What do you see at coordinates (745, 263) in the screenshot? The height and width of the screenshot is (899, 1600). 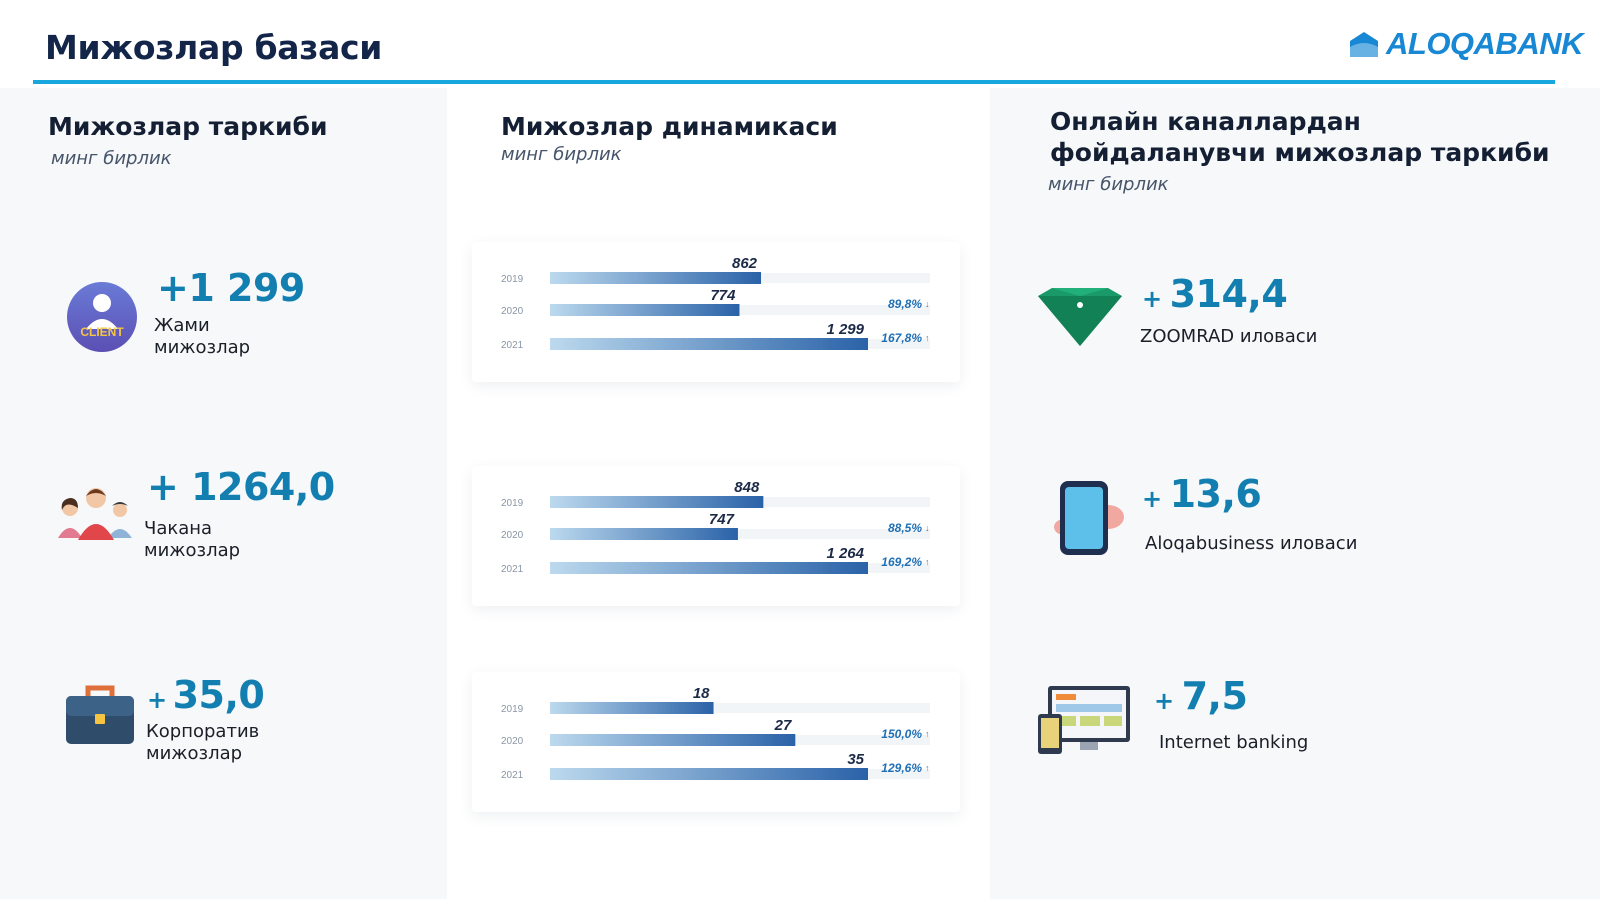 I see `value-label-2019: 862` at bounding box center [745, 263].